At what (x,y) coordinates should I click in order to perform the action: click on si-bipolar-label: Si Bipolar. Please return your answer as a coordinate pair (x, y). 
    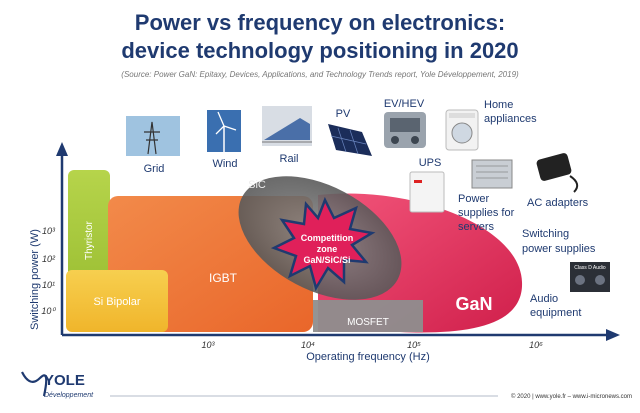
    Looking at the image, I should click on (116, 302).